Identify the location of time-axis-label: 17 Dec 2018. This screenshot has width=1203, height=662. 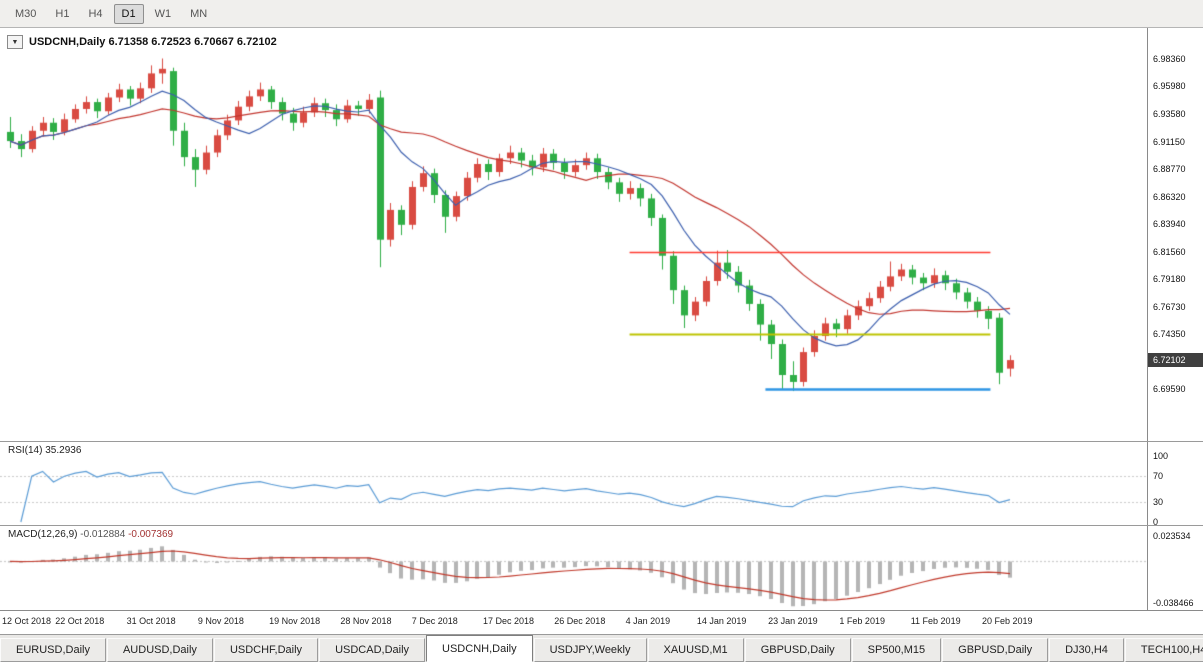
(509, 621).